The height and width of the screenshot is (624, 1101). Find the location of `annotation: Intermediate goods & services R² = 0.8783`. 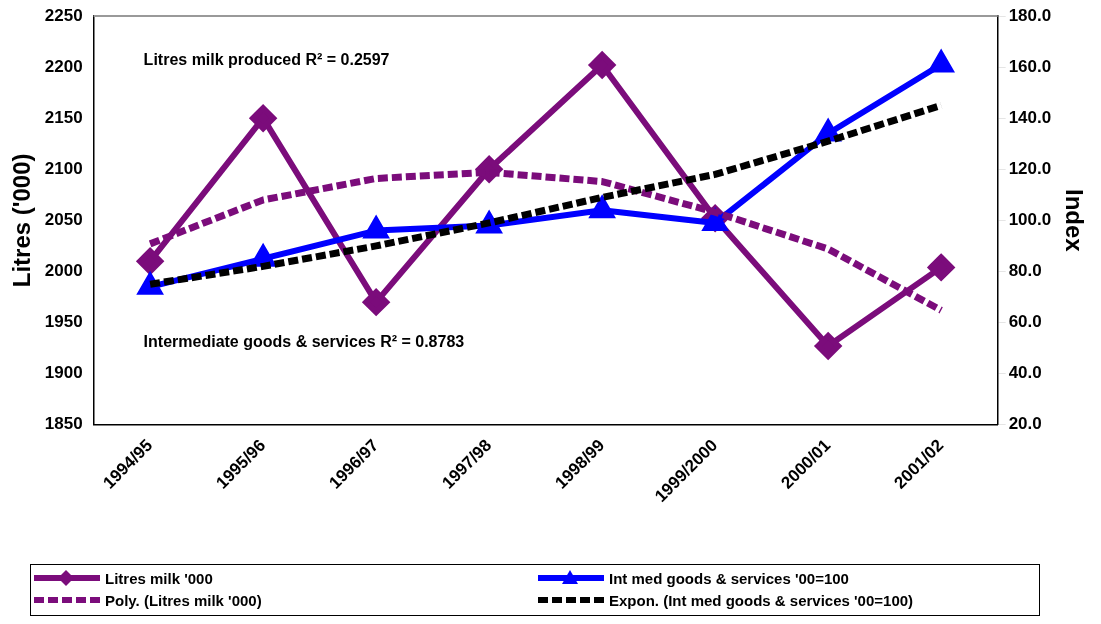

annotation: Intermediate goods & services R² = 0.8783 is located at coordinates (304, 342).